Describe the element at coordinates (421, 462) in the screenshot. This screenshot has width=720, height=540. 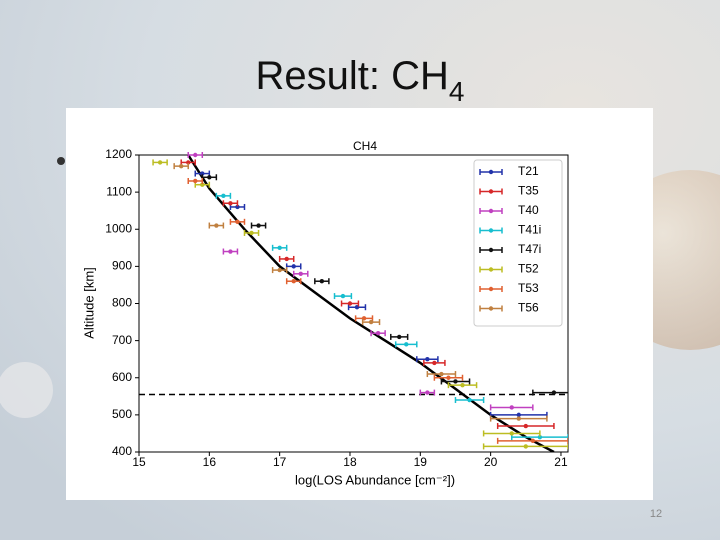
I see `x-tick-label: 19` at that location.